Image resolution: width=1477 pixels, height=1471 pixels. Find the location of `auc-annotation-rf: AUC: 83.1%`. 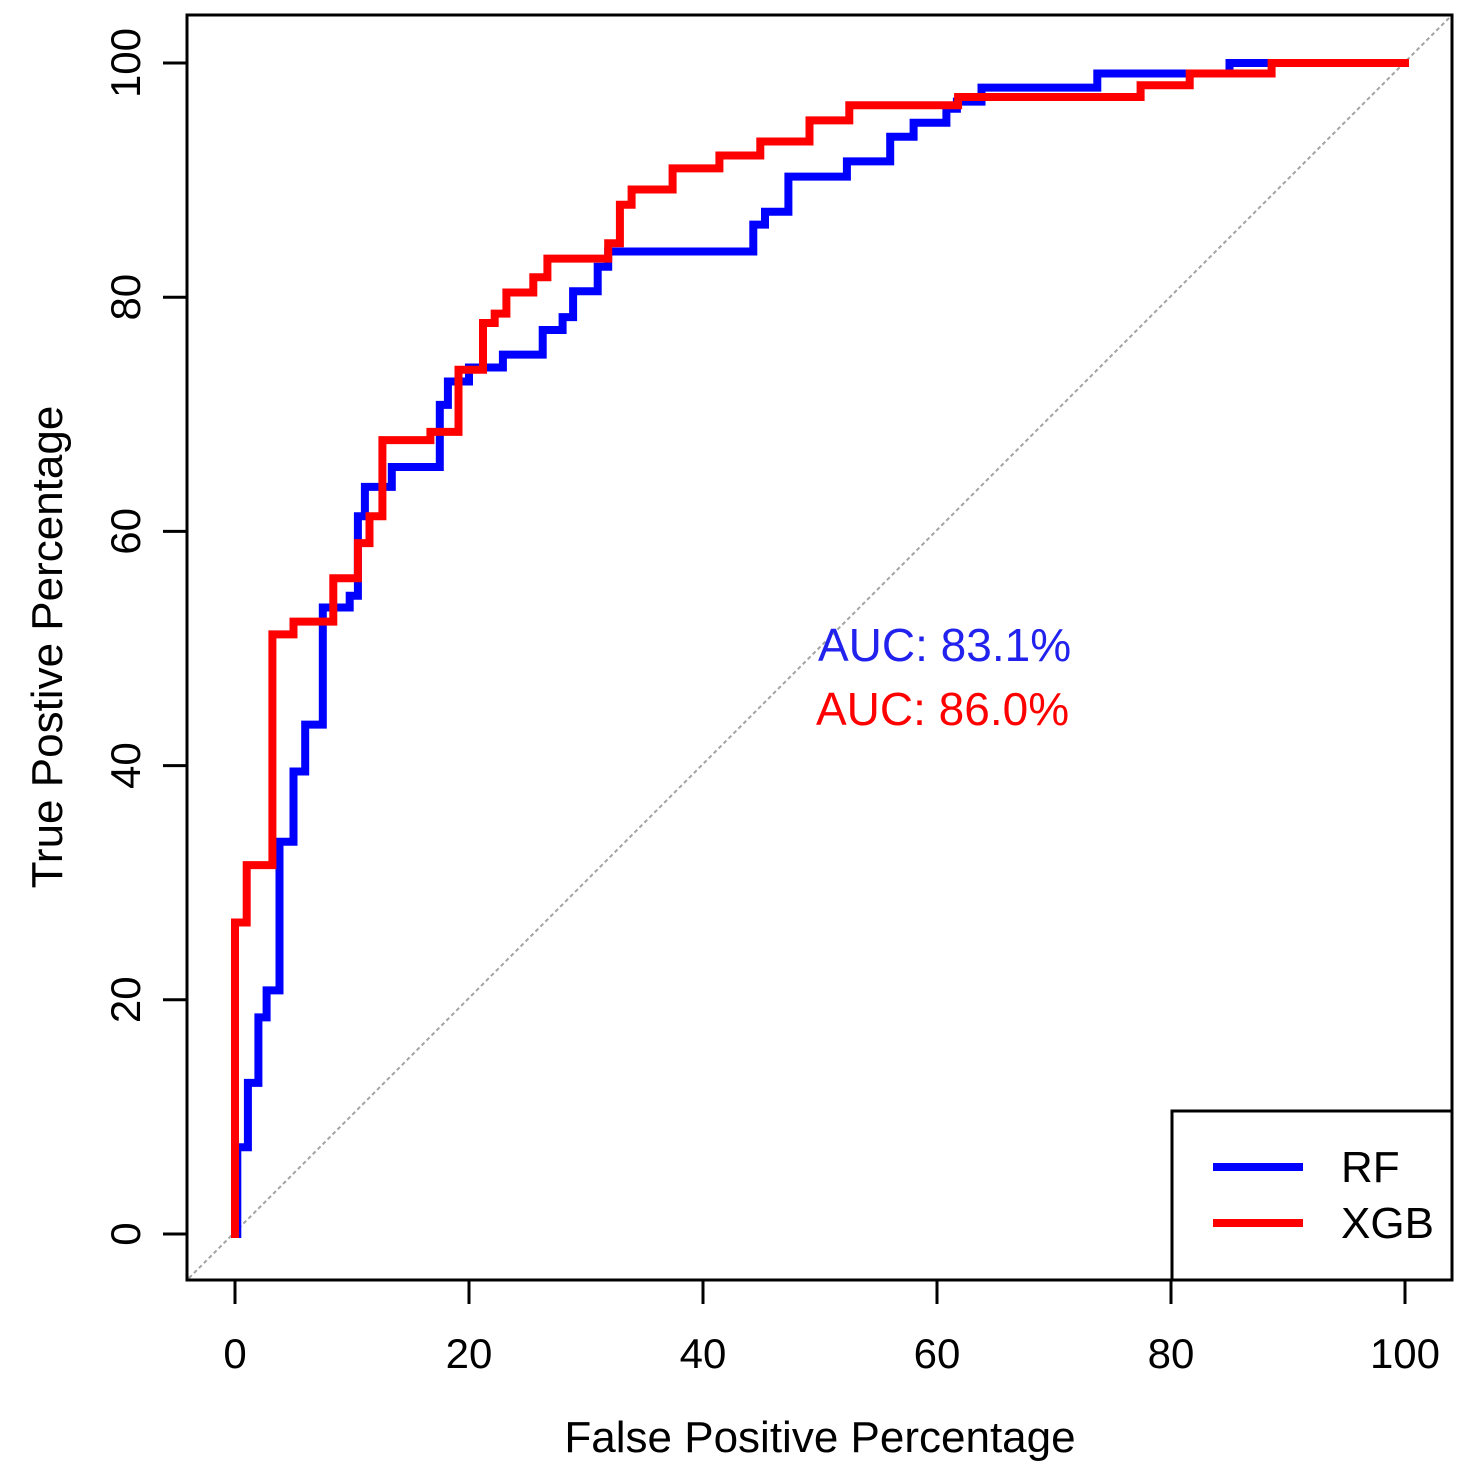

auc-annotation-rf: AUC: 83.1% is located at coordinates (944, 645).